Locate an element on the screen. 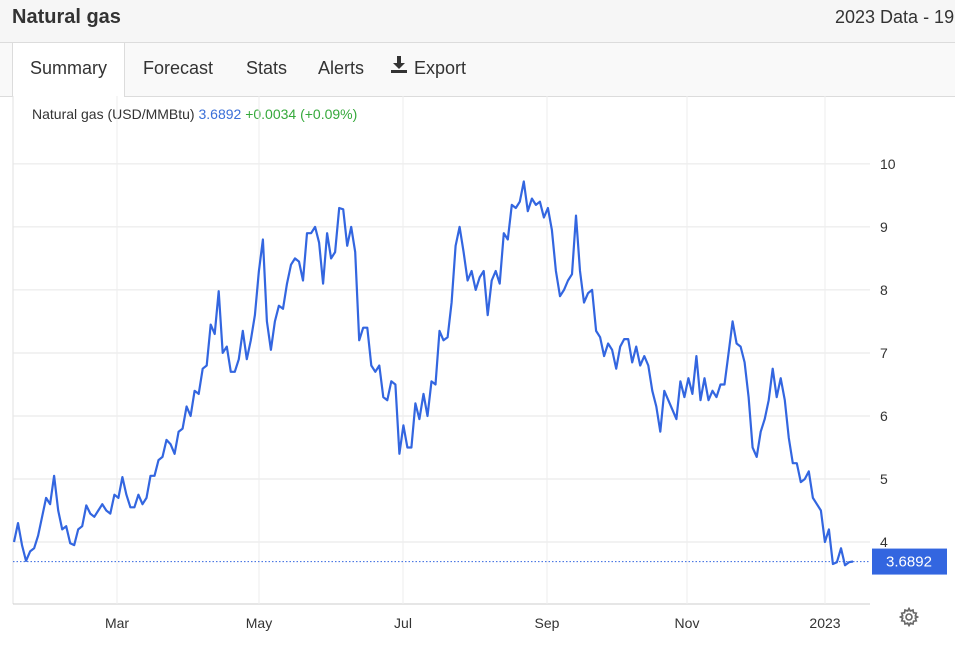 The height and width of the screenshot is (647, 955). gear-icon is located at coordinates (909, 619).